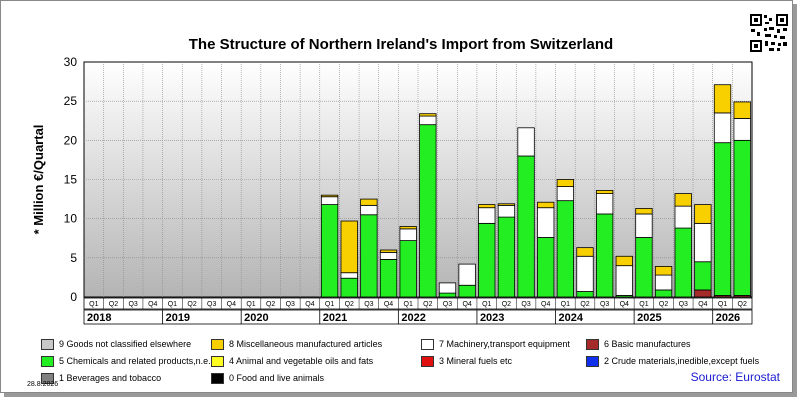  I want to click on legend-item: 6 Basic manufactures, so click(638, 344).